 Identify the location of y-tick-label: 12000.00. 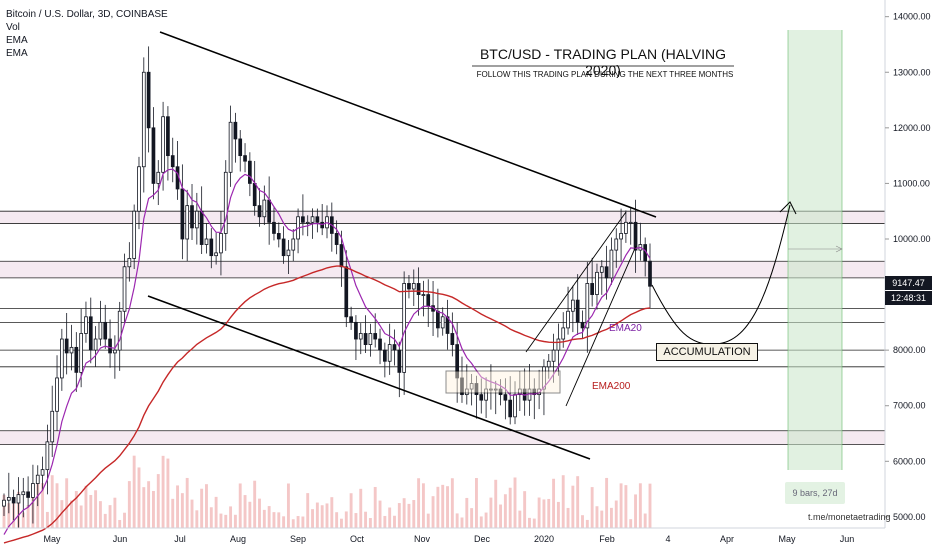
(912, 128).